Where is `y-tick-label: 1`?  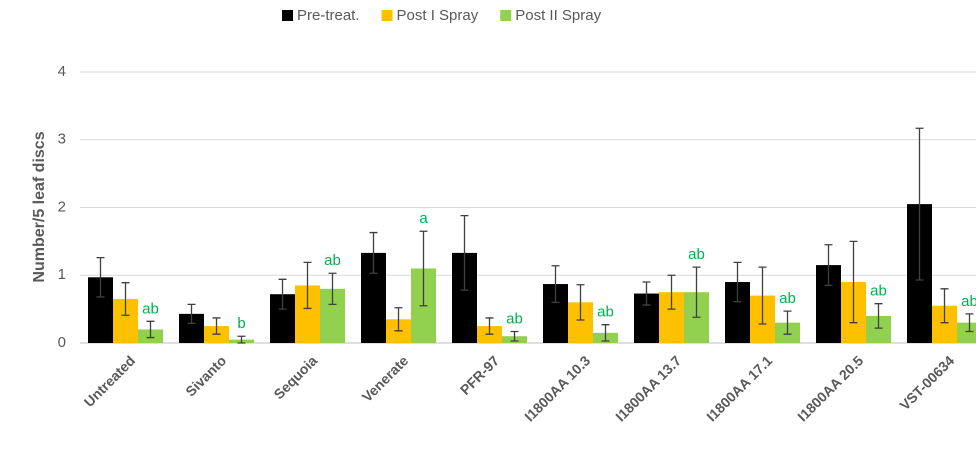 y-tick-label: 1 is located at coordinates (62, 274).